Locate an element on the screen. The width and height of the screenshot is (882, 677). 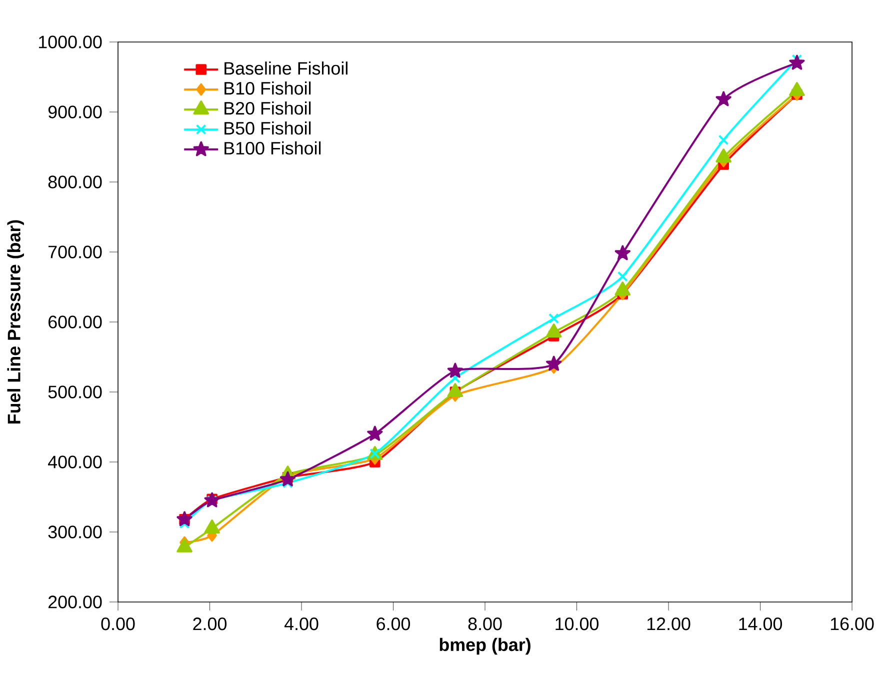
x-tick-label: 12.00 is located at coordinates (668, 624).